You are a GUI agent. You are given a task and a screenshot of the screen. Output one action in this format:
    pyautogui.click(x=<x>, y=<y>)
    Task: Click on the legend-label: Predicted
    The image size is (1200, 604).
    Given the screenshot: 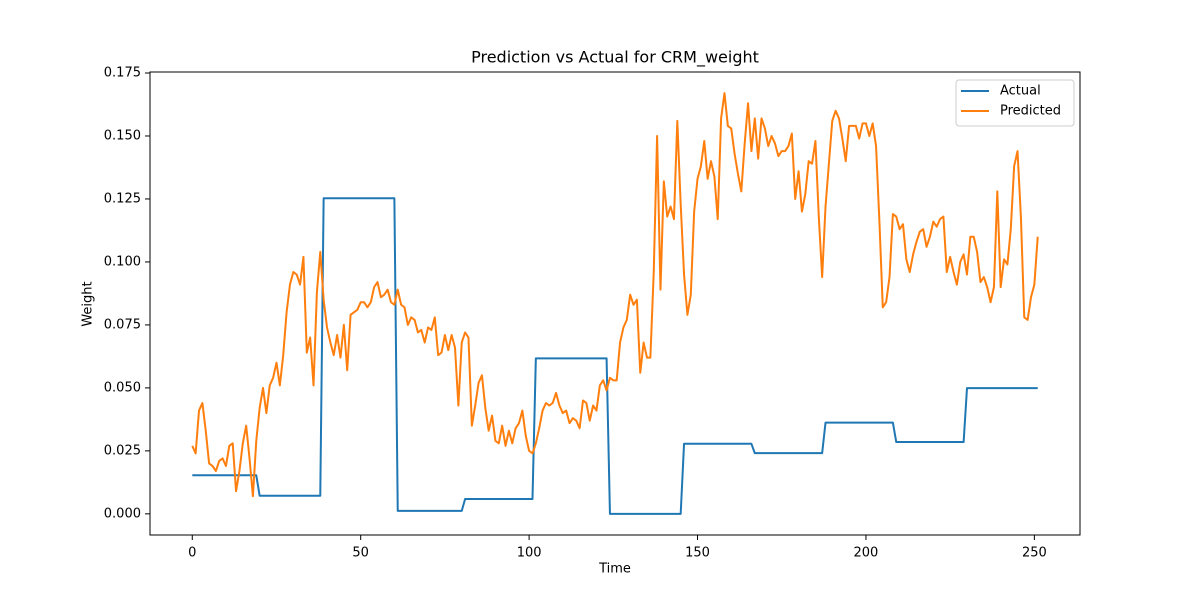 What is the action you would take?
    pyautogui.click(x=1030, y=111)
    